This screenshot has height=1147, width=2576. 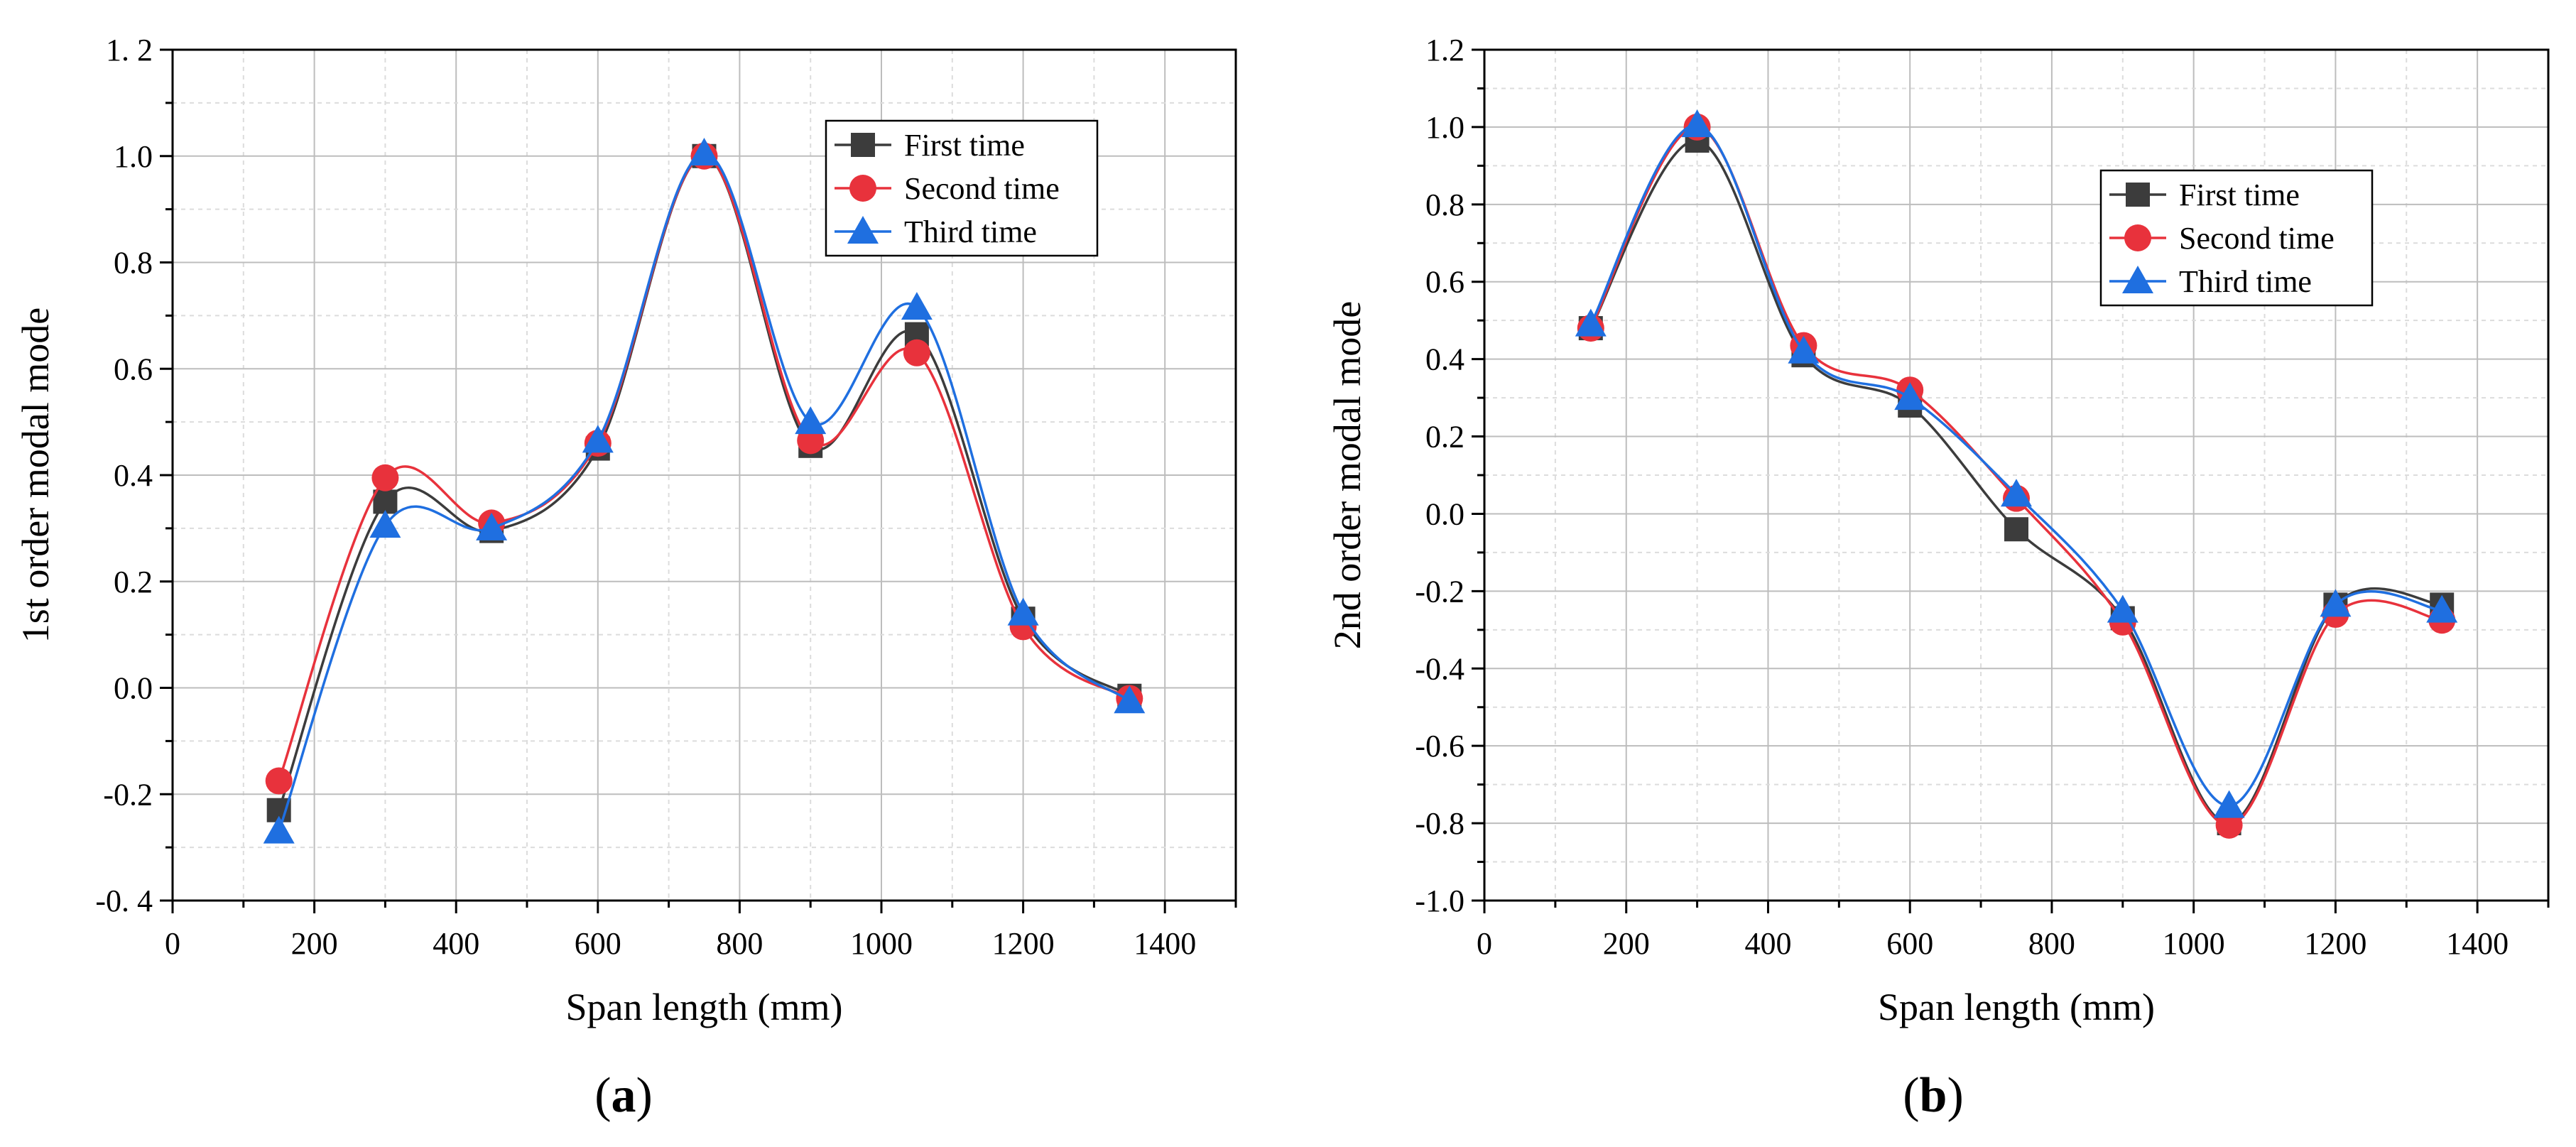 I want to click on panel-label-letter: a, so click(x=624, y=1095).